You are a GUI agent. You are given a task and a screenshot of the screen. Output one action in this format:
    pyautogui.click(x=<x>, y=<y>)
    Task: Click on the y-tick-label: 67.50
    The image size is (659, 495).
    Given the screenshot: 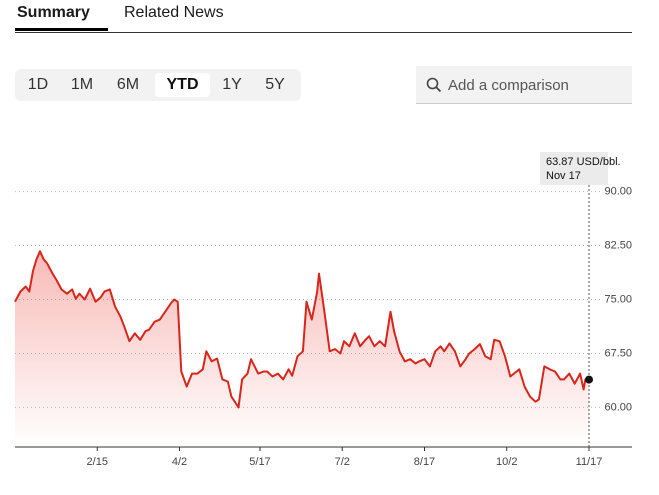 What is the action you would take?
    pyautogui.click(x=618, y=353)
    